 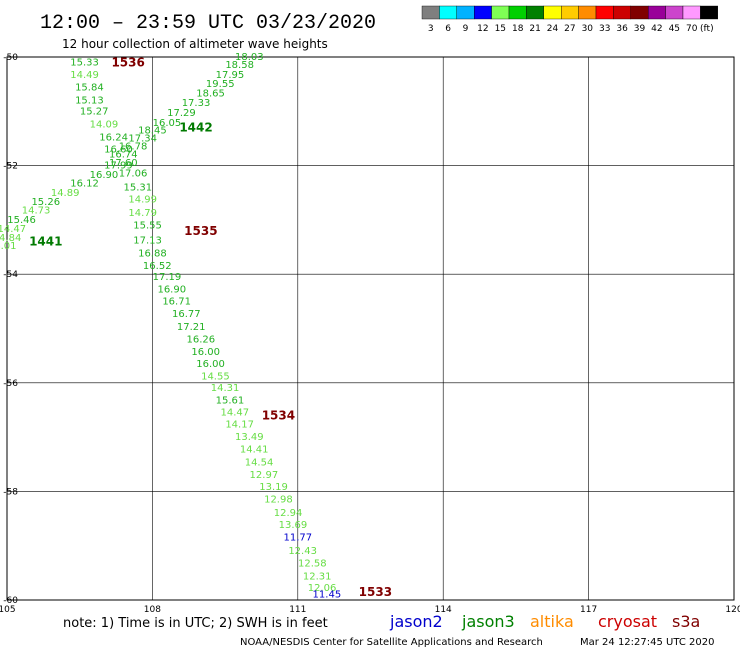 What do you see at coordinates (138, 187) in the screenshot?
I see `wave-height-value: 15.31` at bounding box center [138, 187].